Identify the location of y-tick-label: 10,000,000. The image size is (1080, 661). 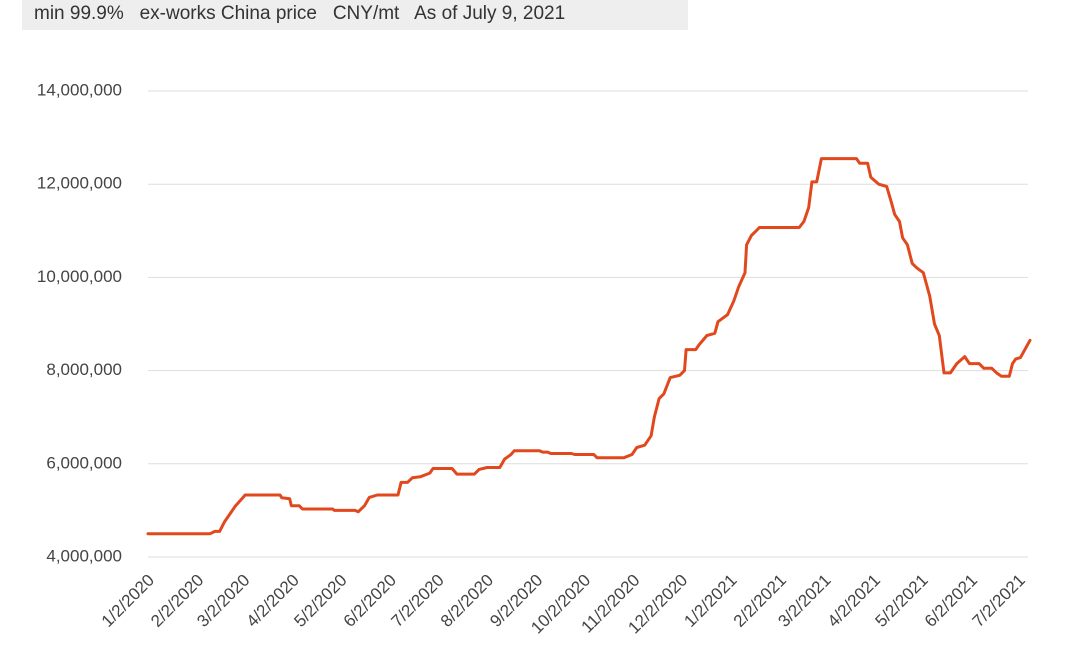
(79, 276).